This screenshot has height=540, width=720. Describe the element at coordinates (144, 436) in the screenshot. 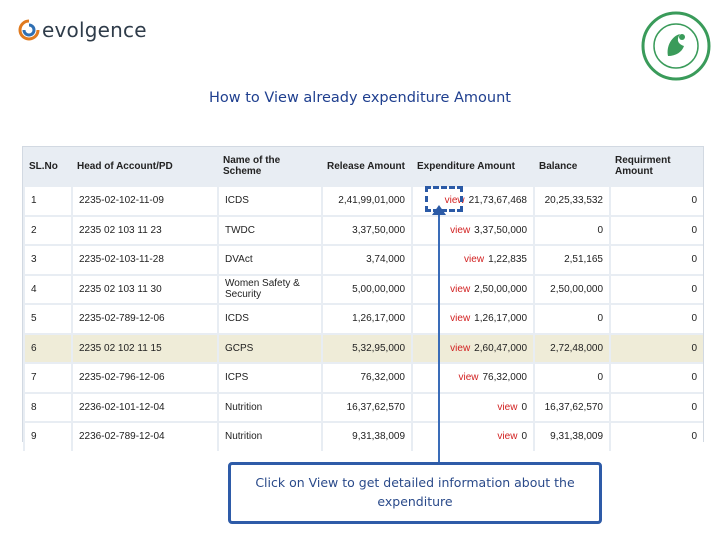

I see `cell-head-of-account: 2236-02-789-12-04` at that location.